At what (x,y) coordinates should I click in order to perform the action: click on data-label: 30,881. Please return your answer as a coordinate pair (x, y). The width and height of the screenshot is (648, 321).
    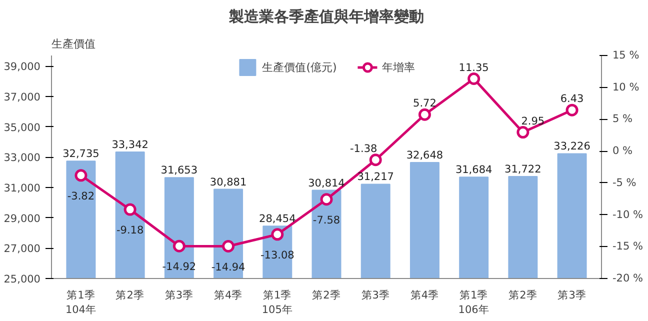
    Looking at the image, I should click on (228, 182).